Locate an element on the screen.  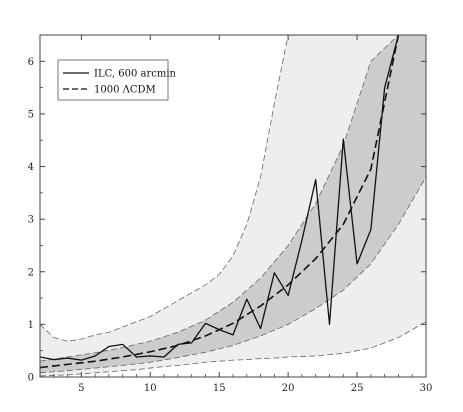
legend-label-lcdm: 1000 ΛCDM is located at coordinates (125, 90).